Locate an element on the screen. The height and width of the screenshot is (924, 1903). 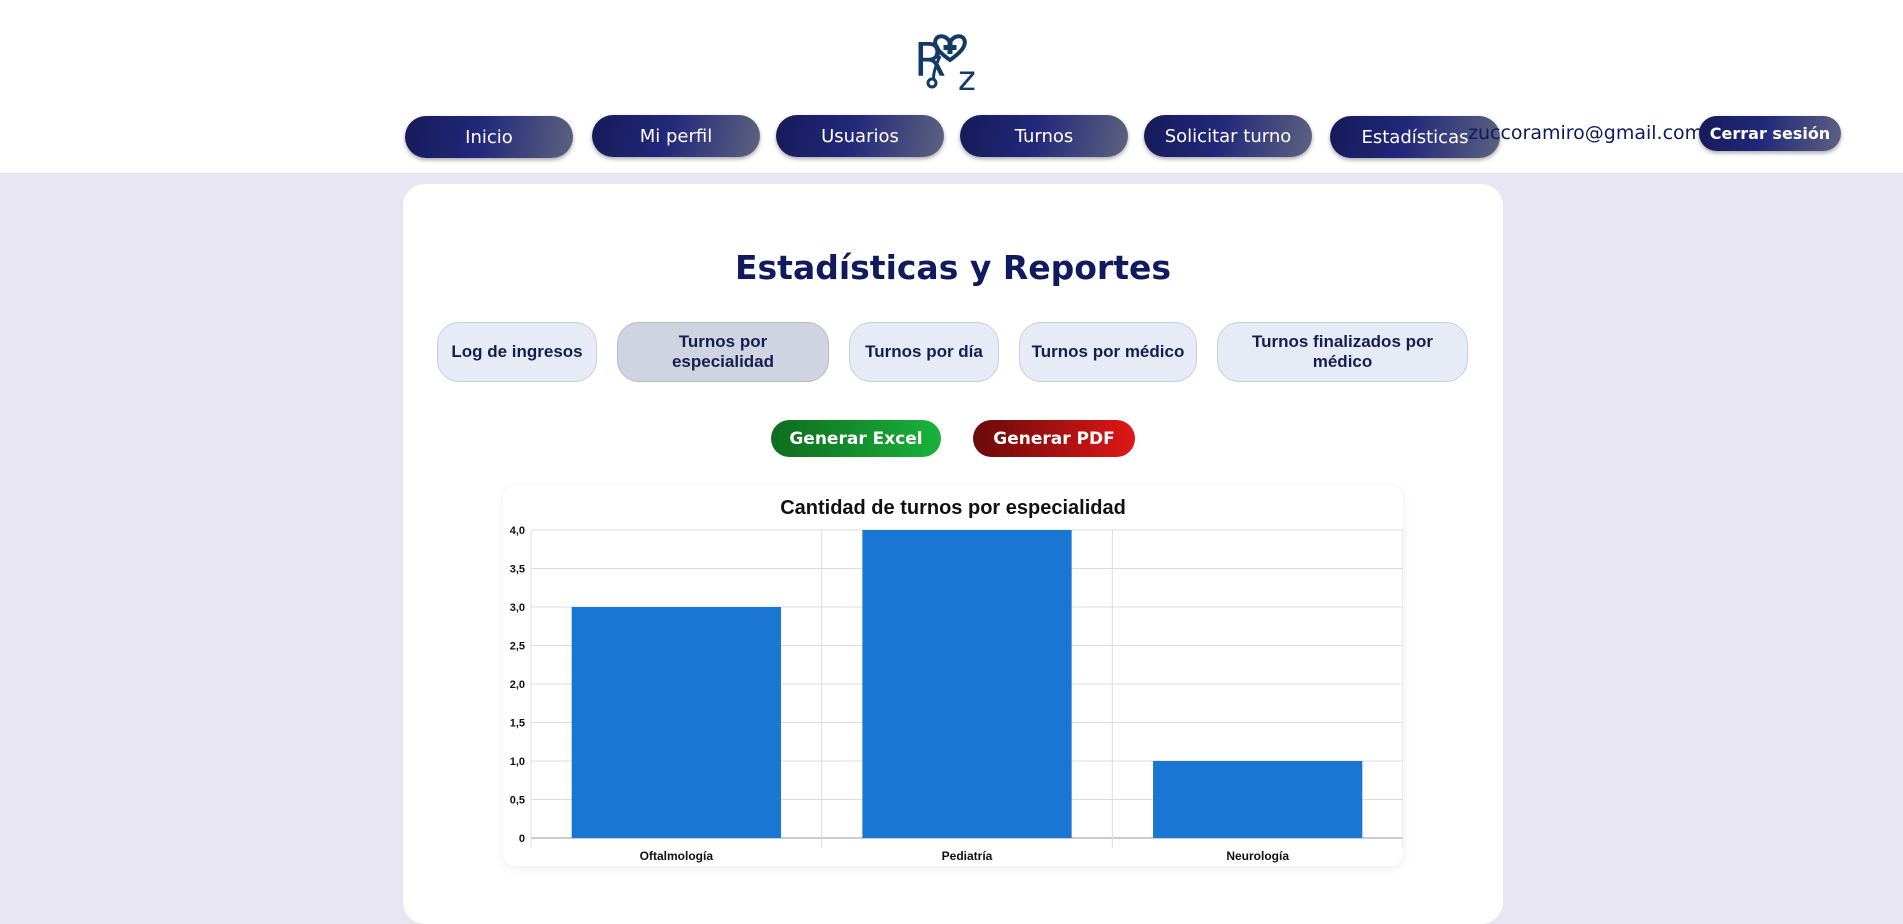
x-tick-label: Pediatría is located at coordinates (967, 856).